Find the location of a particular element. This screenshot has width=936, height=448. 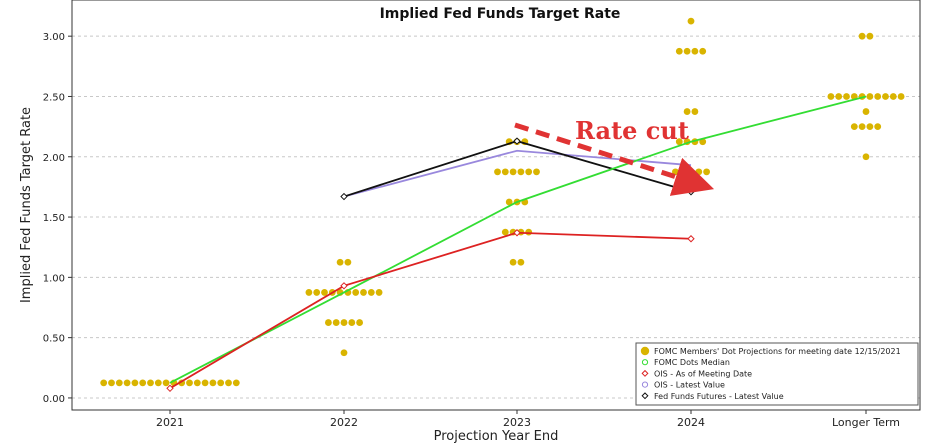

y-tick-label: 2.50 is located at coordinates (54, 97).